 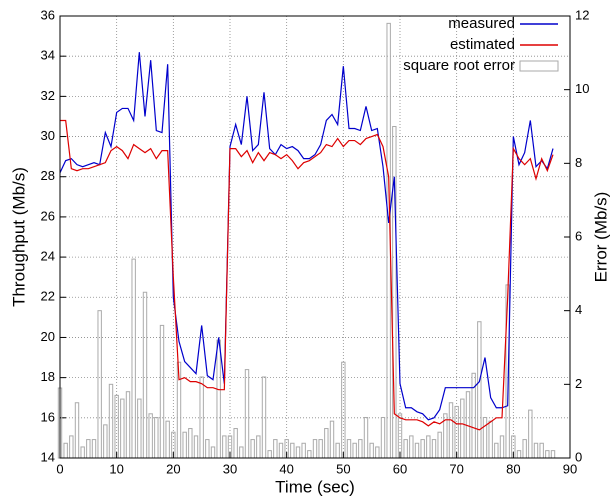 What do you see at coordinates (578, 162) in the screenshot?
I see `y2-tick-label: 8` at bounding box center [578, 162].